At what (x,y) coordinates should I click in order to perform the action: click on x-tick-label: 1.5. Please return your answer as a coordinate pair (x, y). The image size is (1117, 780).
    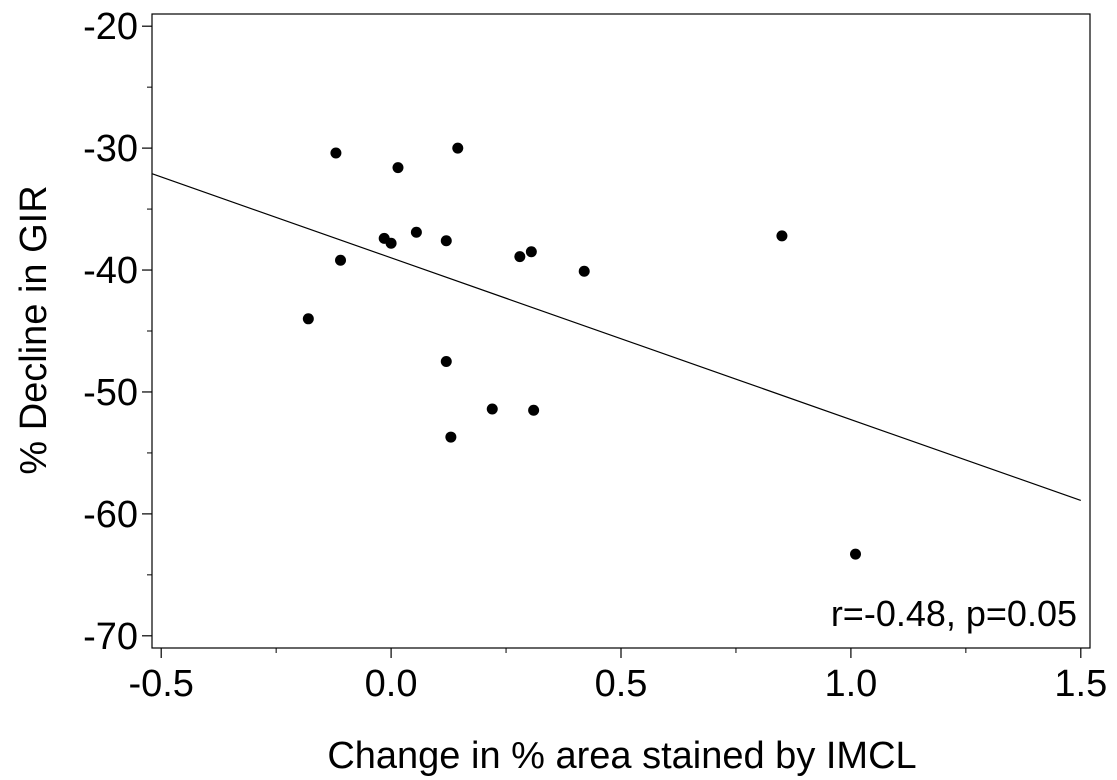
    Looking at the image, I should click on (1080, 684).